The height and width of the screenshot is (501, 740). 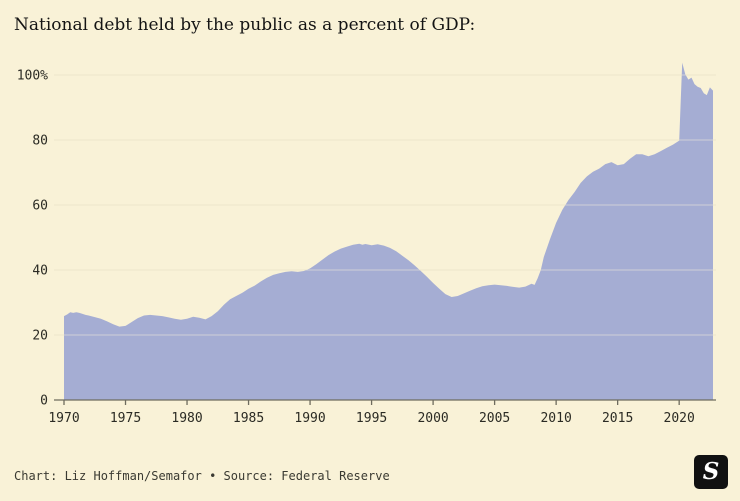 I want to click on x-tick-label-2015: 2015, so click(x=617, y=418).